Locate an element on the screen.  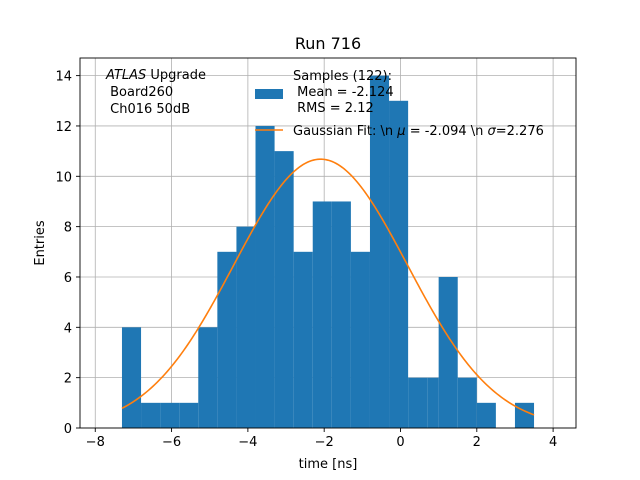
y-tick-label: 12 is located at coordinates (63, 127).